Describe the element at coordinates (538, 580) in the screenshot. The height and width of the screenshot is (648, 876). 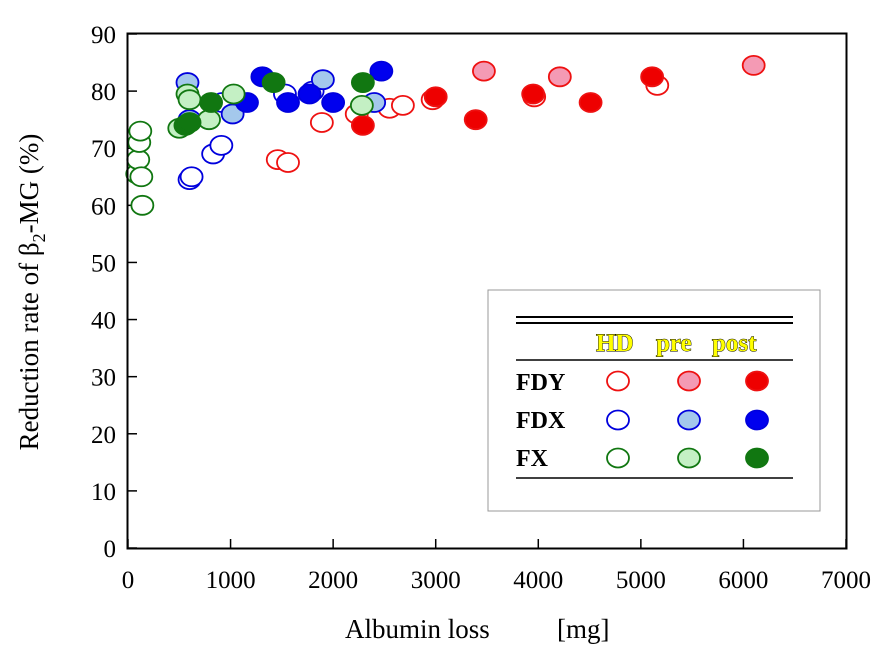
I see `x-tick-label: 4000` at that location.